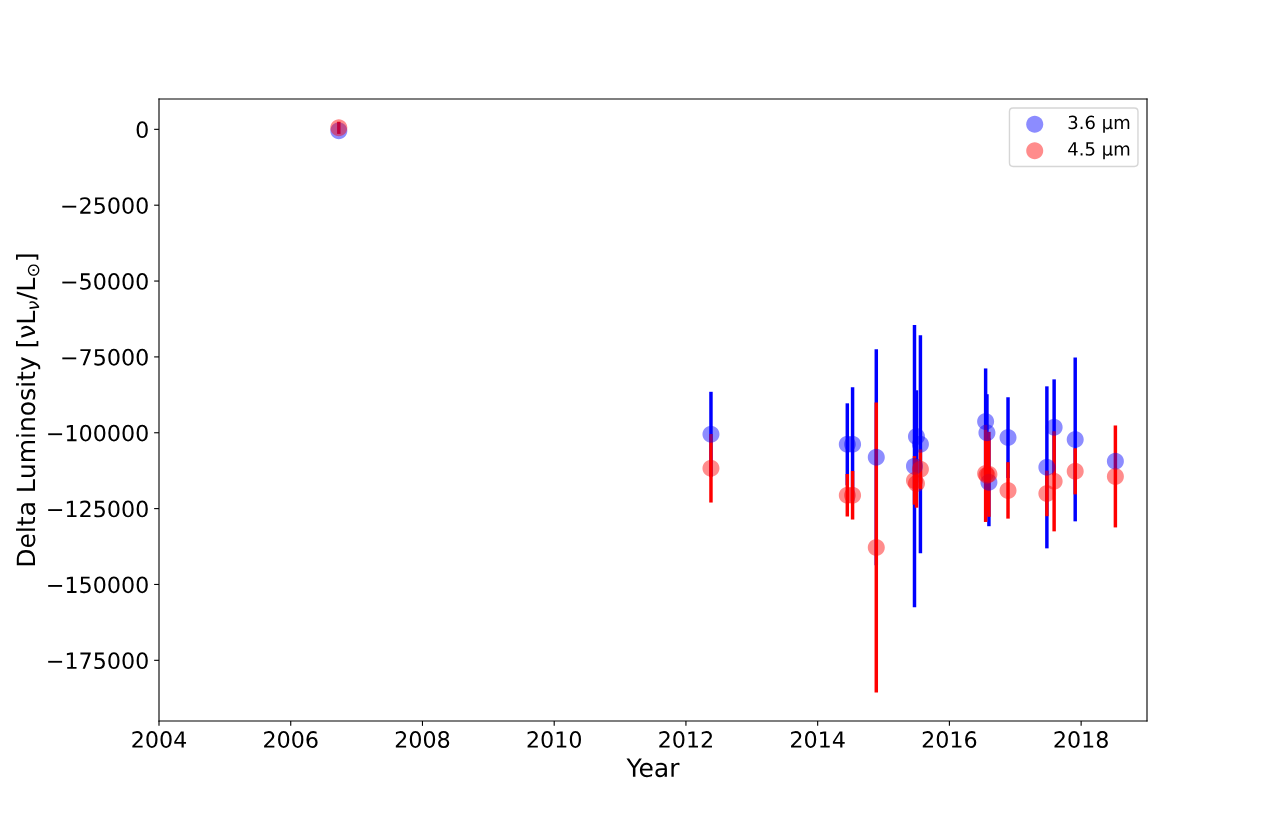  I want to click on y-tick-label: −50000, so click(105, 281).